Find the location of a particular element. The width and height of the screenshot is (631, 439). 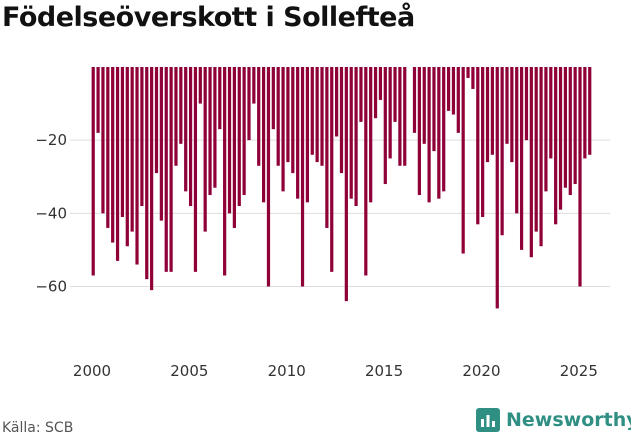

y-tick-label-1: −20 is located at coordinates (51, 140).